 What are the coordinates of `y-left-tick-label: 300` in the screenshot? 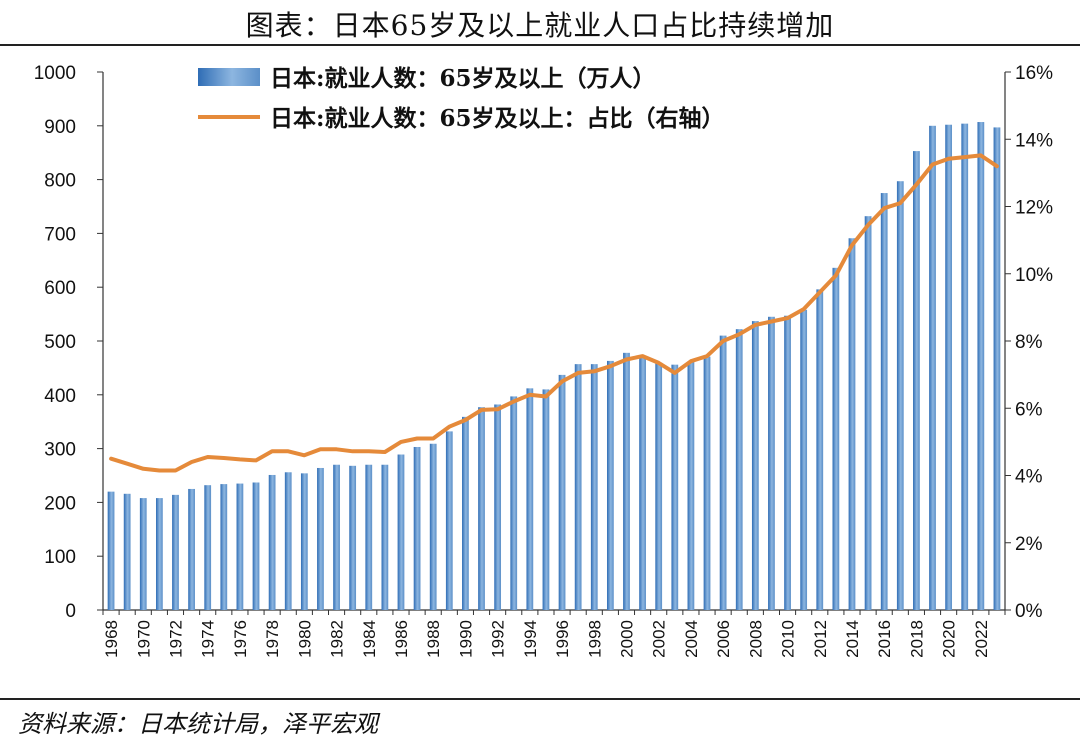 It's located at (60, 450).